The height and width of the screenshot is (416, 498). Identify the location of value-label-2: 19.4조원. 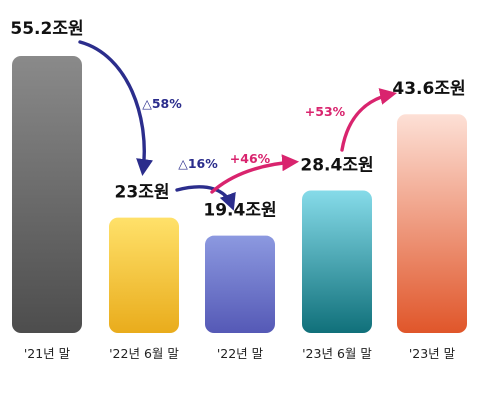
(239, 211).